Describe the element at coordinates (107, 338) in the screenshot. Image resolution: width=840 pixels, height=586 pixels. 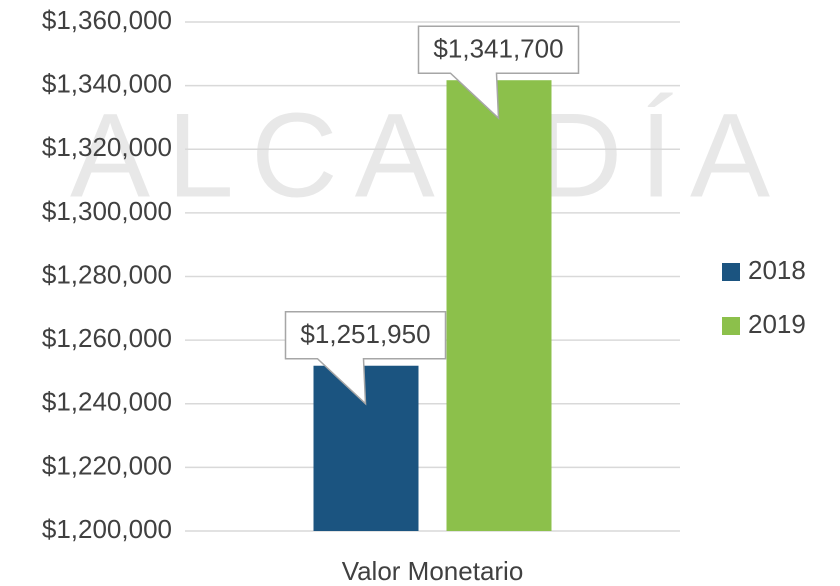
I see `y-tick-label: $1,260,000` at that location.